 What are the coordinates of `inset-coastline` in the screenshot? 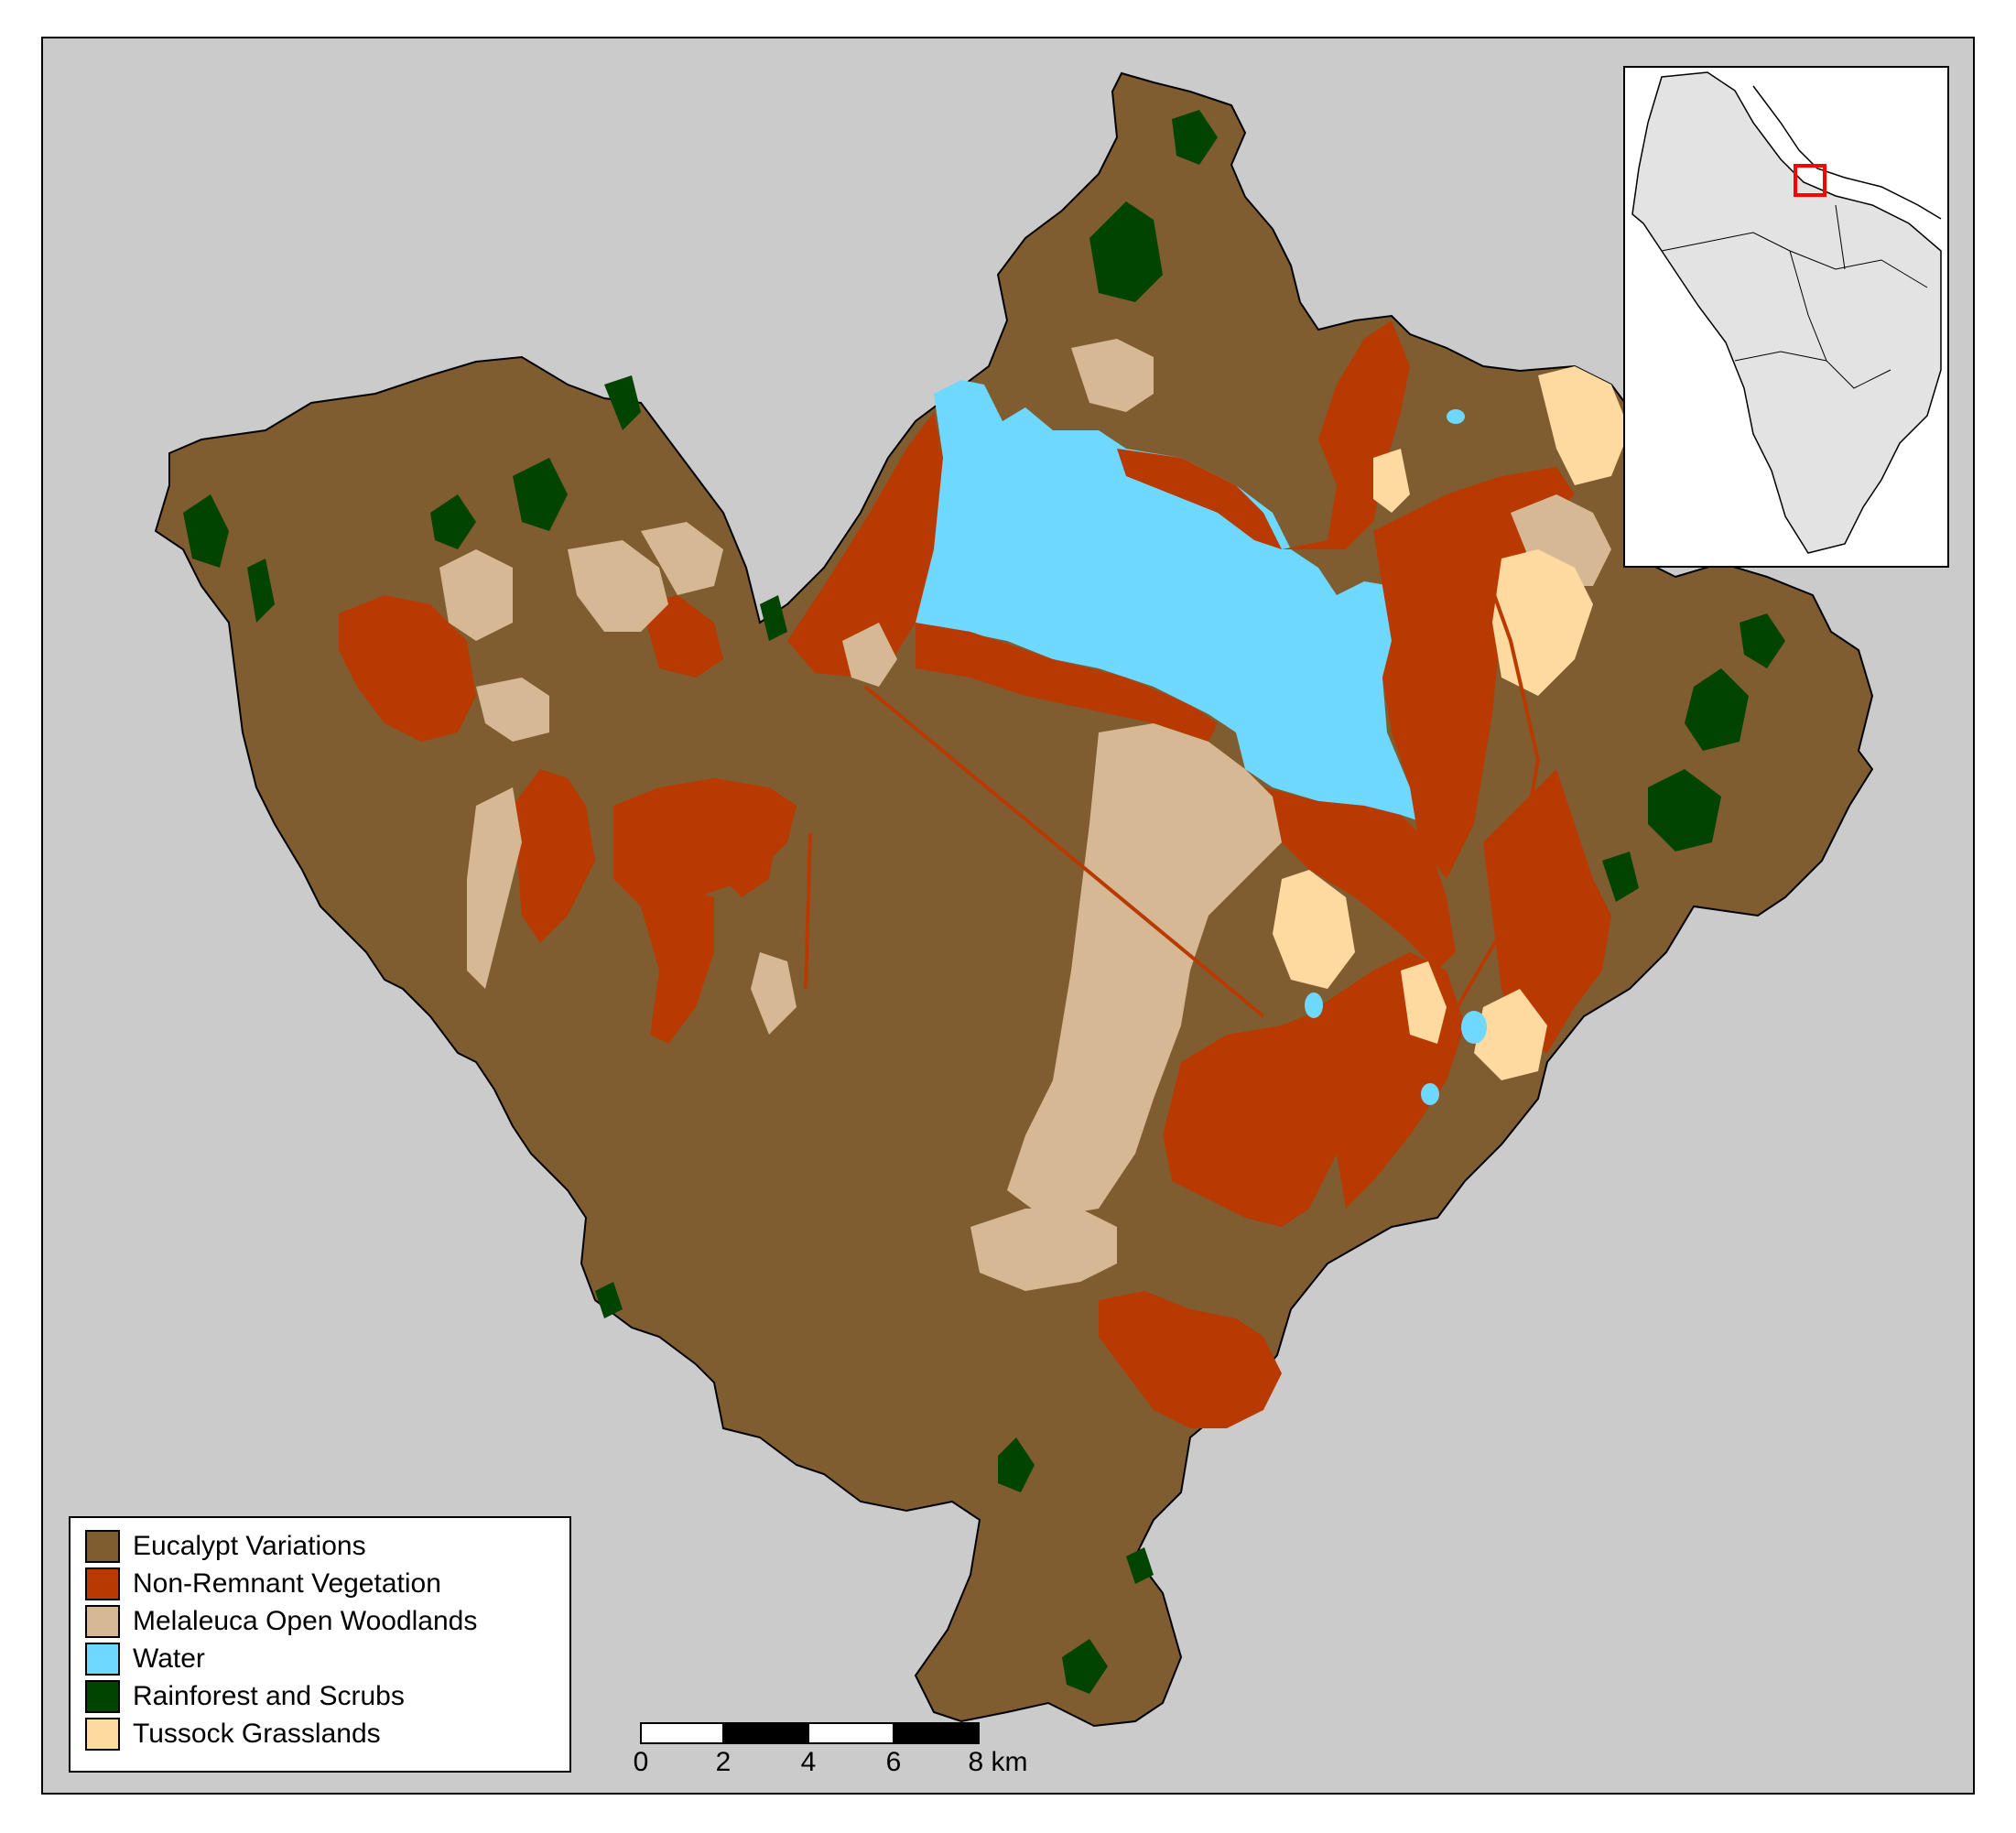 It's located at (1847, 152).